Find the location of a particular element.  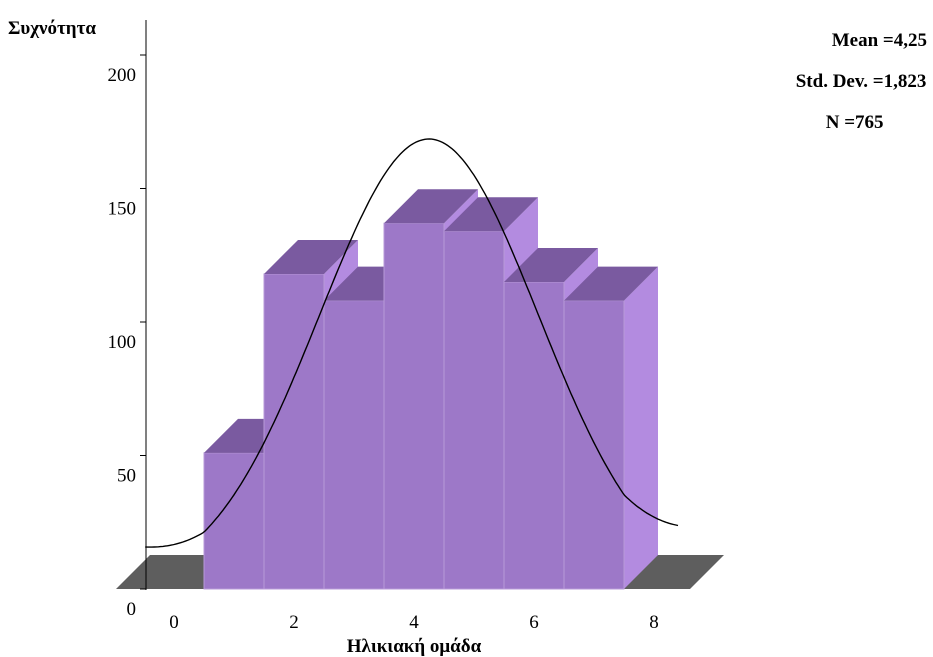

x-tick-label: 4 is located at coordinates (414, 622).